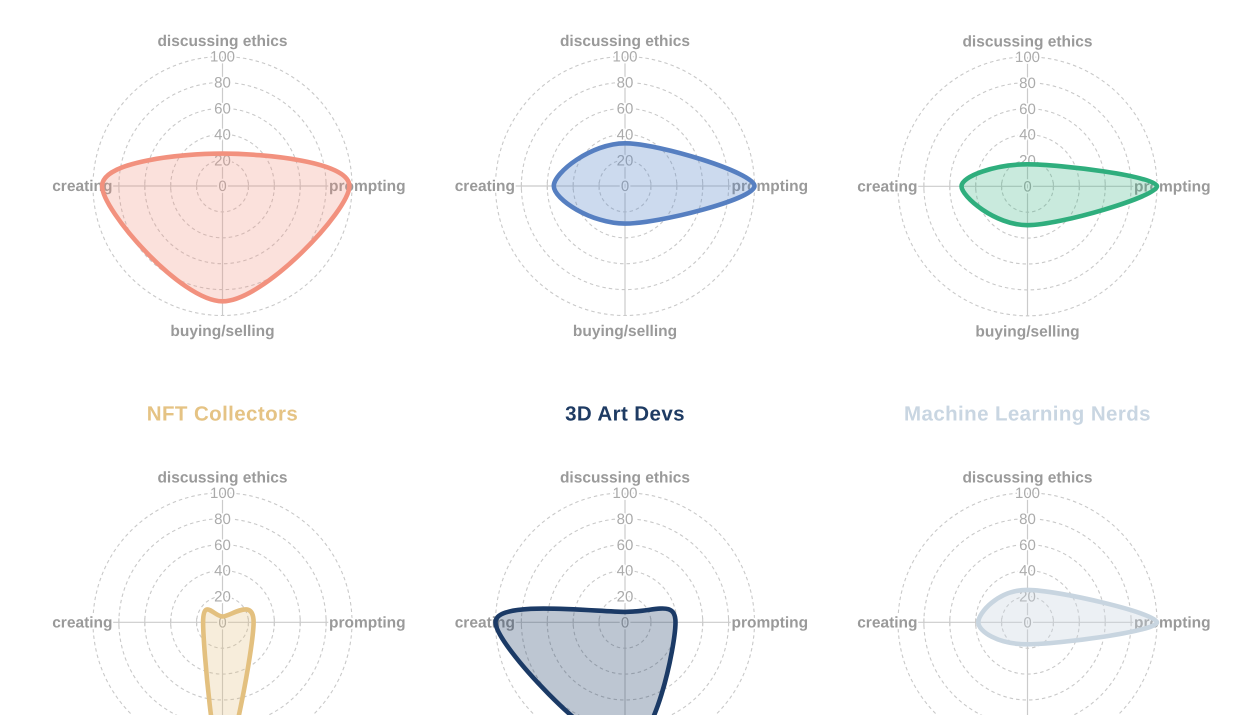 This screenshot has width=1254, height=715. Describe the element at coordinates (1027, 414) in the screenshot. I see `svg-text: Machine Learning Nerds` at that location.